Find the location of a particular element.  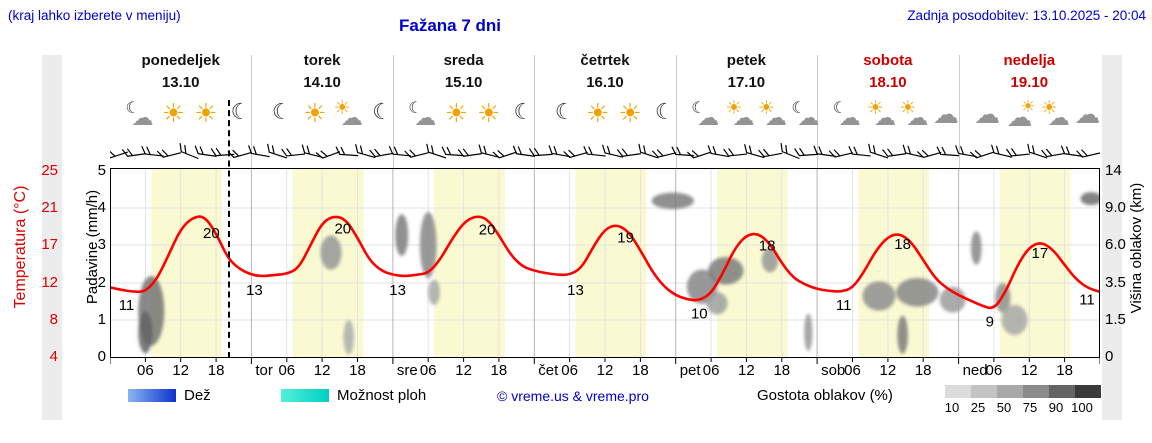

temp-tick: 17 is located at coordinates (49, 244).